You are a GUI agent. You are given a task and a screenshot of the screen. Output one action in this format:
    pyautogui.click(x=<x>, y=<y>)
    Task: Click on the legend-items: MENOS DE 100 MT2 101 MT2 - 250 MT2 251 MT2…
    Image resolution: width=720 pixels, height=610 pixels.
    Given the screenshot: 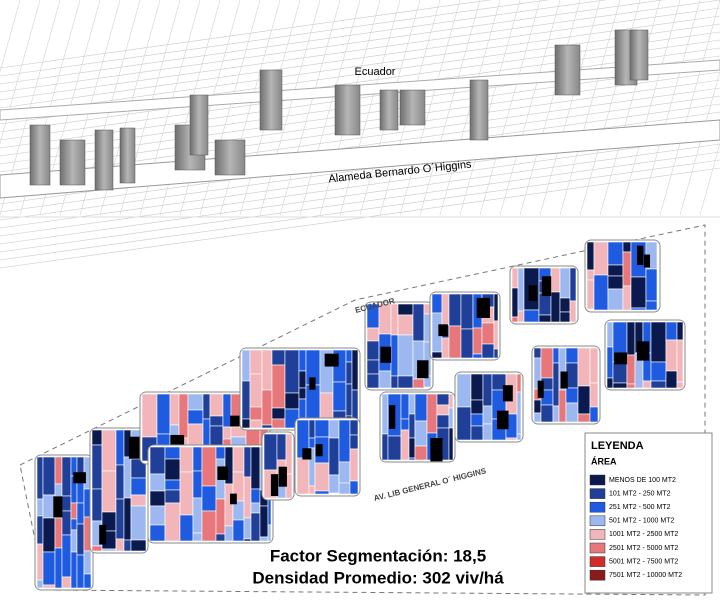 What is the action you would take?
    pyautogui.click(x=635, y=527)
    